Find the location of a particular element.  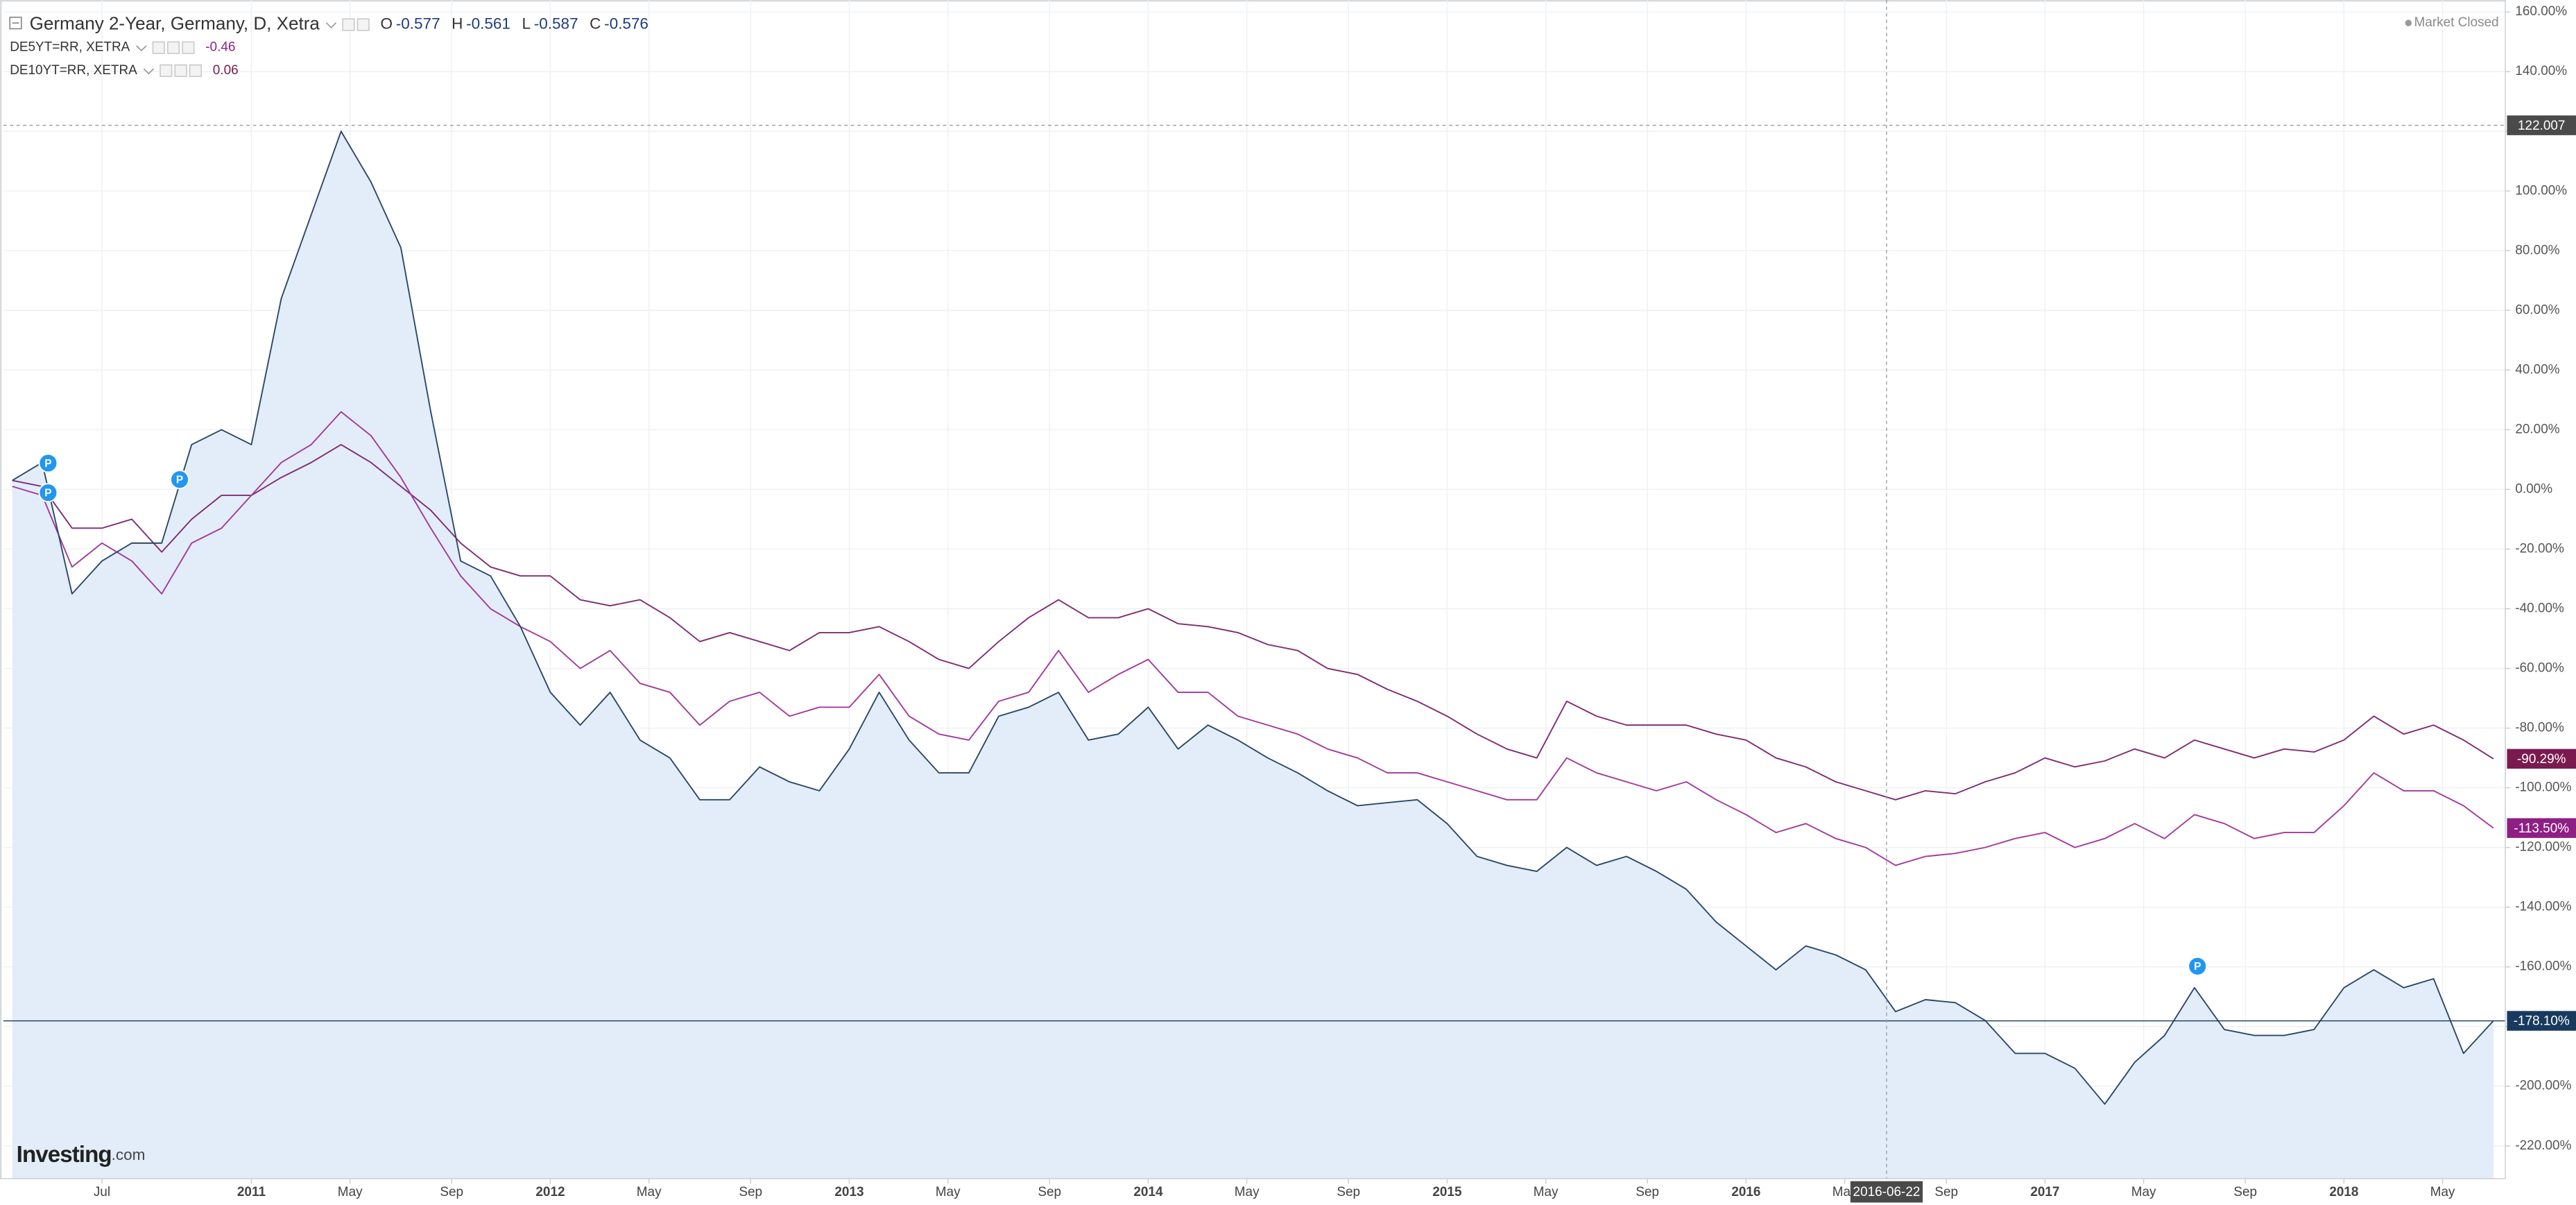

last-value-label: -113.50% is located at coordinates (2541, 828).